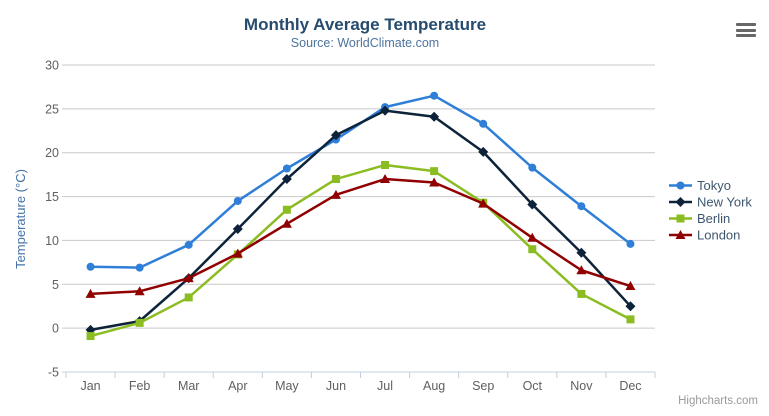  What do you see at coordinates (52, 66) in the screenshot?
I see `y-axis-label: 30` at bounding box center [52, 66].